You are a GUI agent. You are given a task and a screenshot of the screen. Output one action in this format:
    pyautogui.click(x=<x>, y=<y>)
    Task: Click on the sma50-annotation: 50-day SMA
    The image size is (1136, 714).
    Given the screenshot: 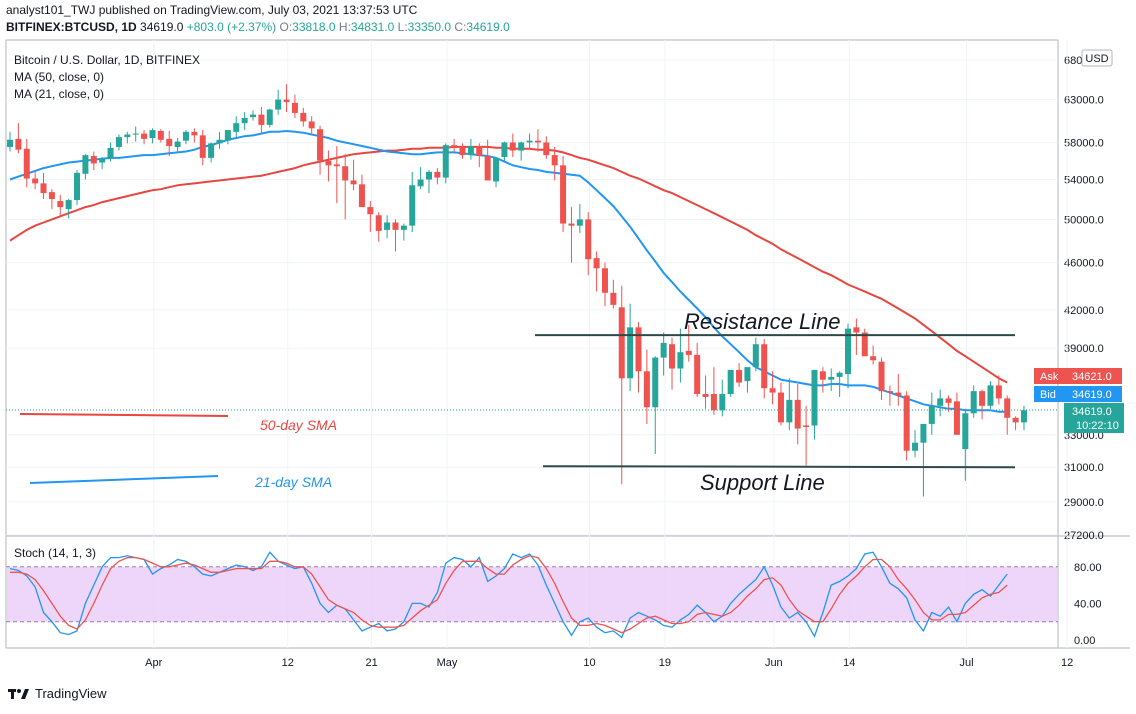 What is the action you would take?
    pyautogui.click(x=298, y=425)
    